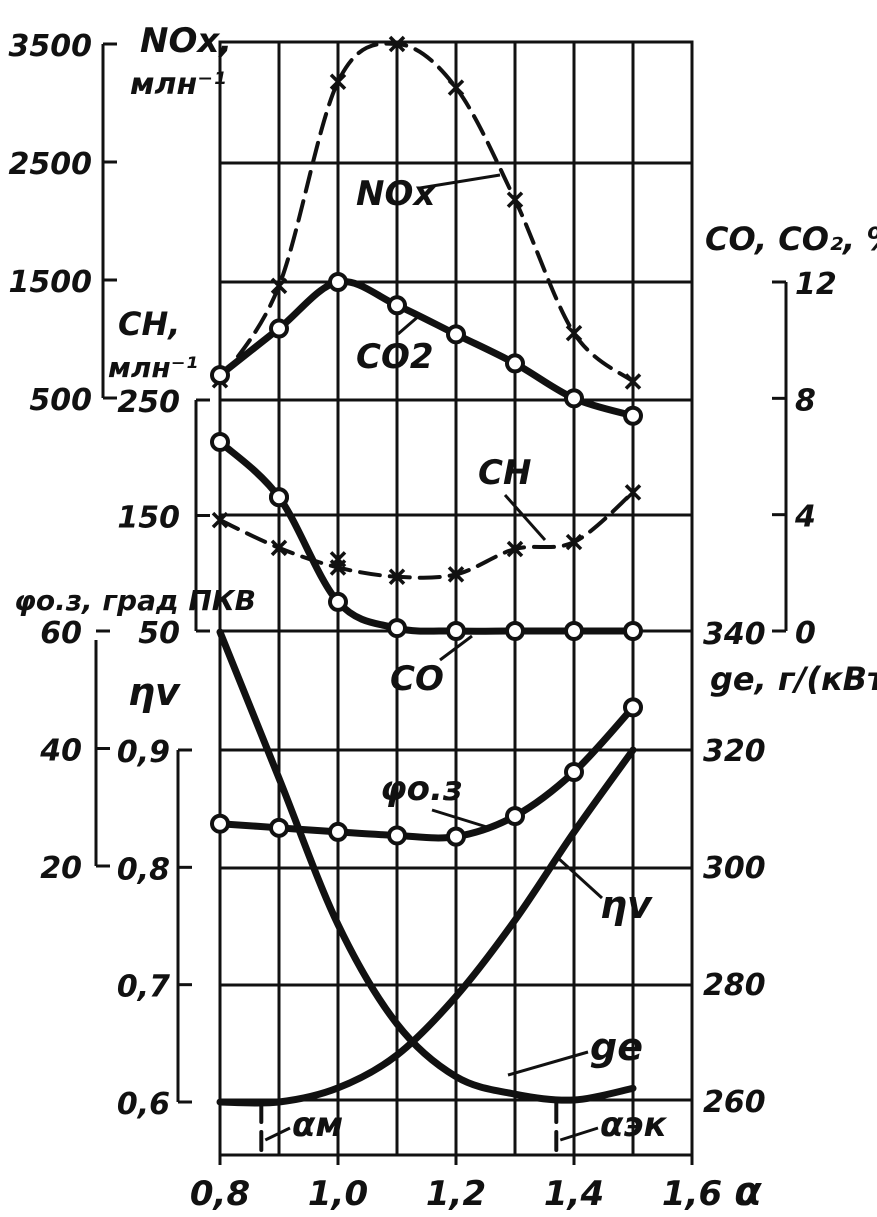 The height and width of the screenshot is (1217, 877). Describe the element at coordinates (525, 517) in the screenshot. I see `leader-CH` at that location.